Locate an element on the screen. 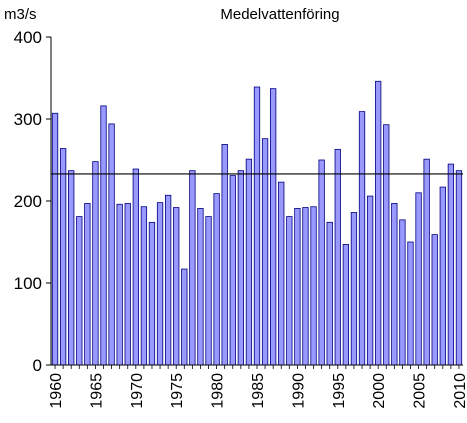 The width and height of the screenshot is (467, 423). bar-1983 is located at coordinates (240, 268).